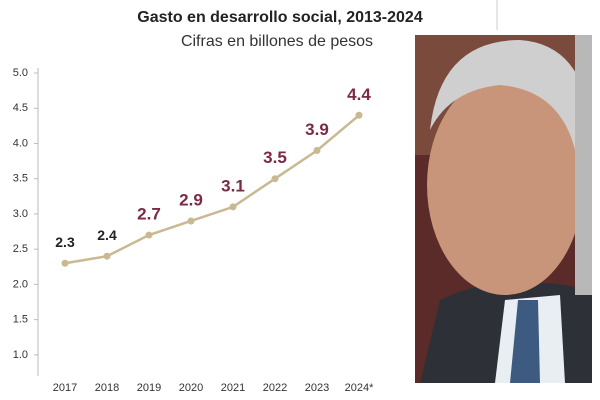  I want to click on chart-subtitle: Cifras en billones de pesos, so click(277, 41).